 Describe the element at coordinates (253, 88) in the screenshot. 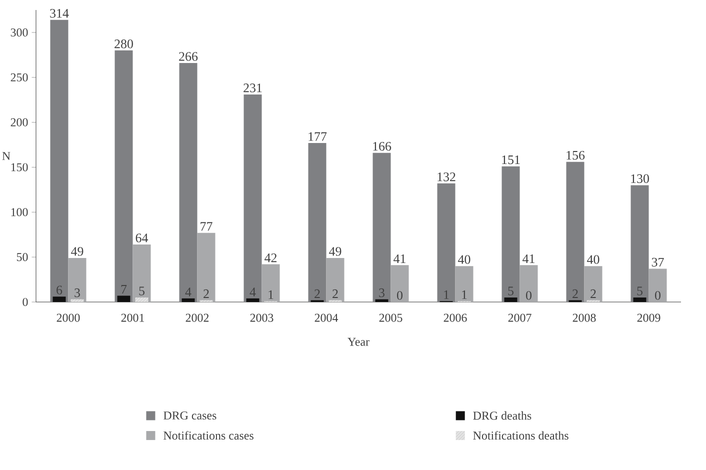

I see `data-label: 231` at that location.